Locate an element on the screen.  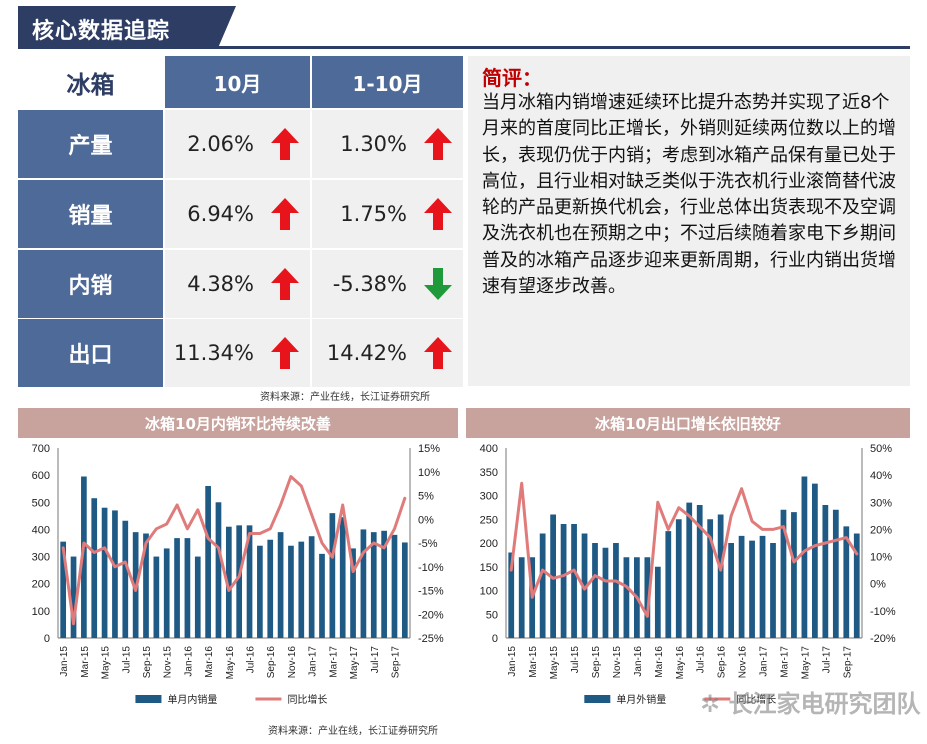
table-cell: 1.75% is located at coordinates (387, 214).